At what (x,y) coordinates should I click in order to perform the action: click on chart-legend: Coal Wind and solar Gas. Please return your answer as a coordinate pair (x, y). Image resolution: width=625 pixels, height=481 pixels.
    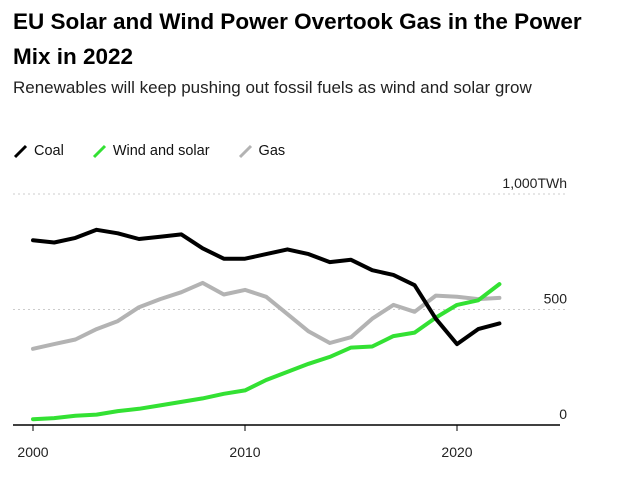
    Looking at the image, I should click on (163, 151).